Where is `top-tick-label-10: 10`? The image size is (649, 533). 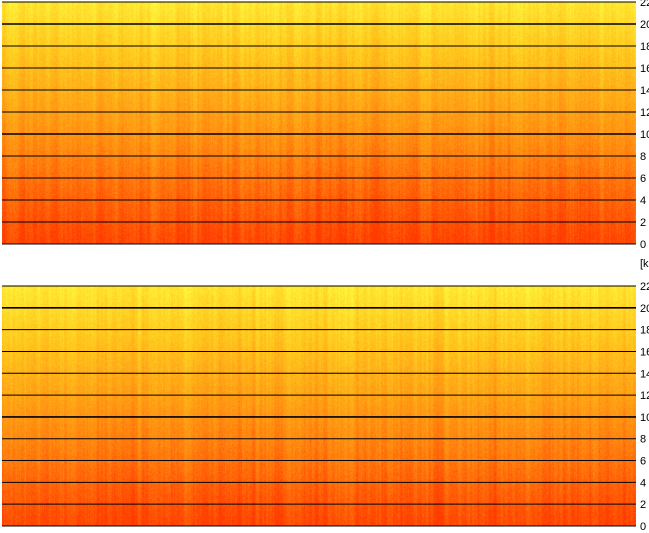 top-tick-label-10: 10 is located at coordinates (644, 135).